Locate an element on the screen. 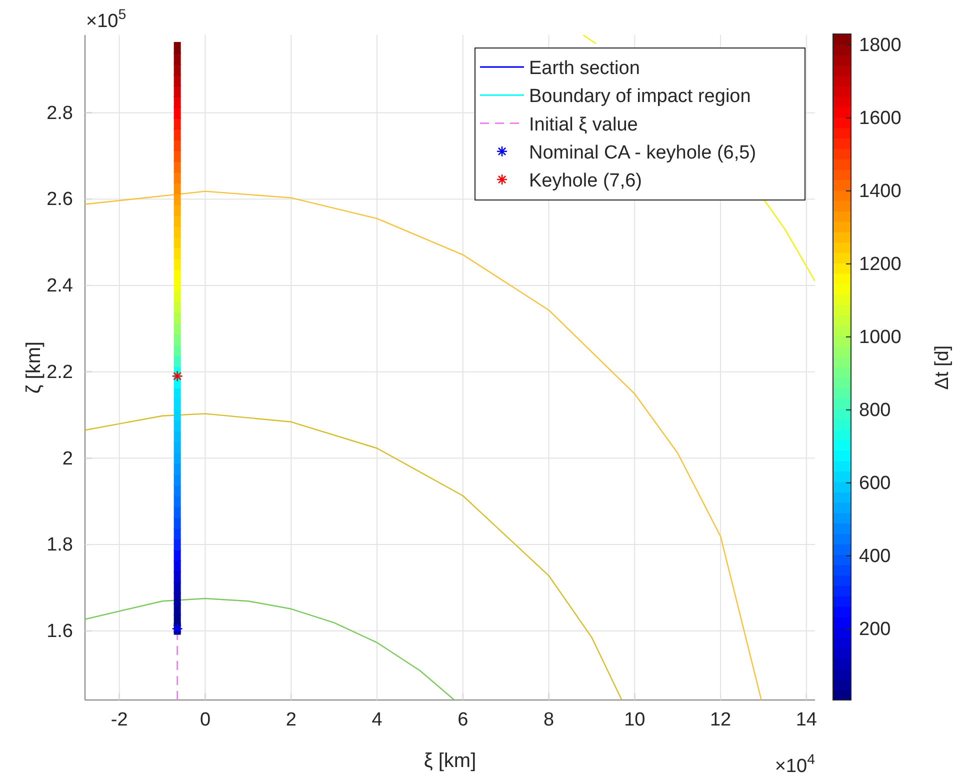 The image size is (953, 778). legend-label: Keyhole (7,6) is located at coordinates (585, 181).